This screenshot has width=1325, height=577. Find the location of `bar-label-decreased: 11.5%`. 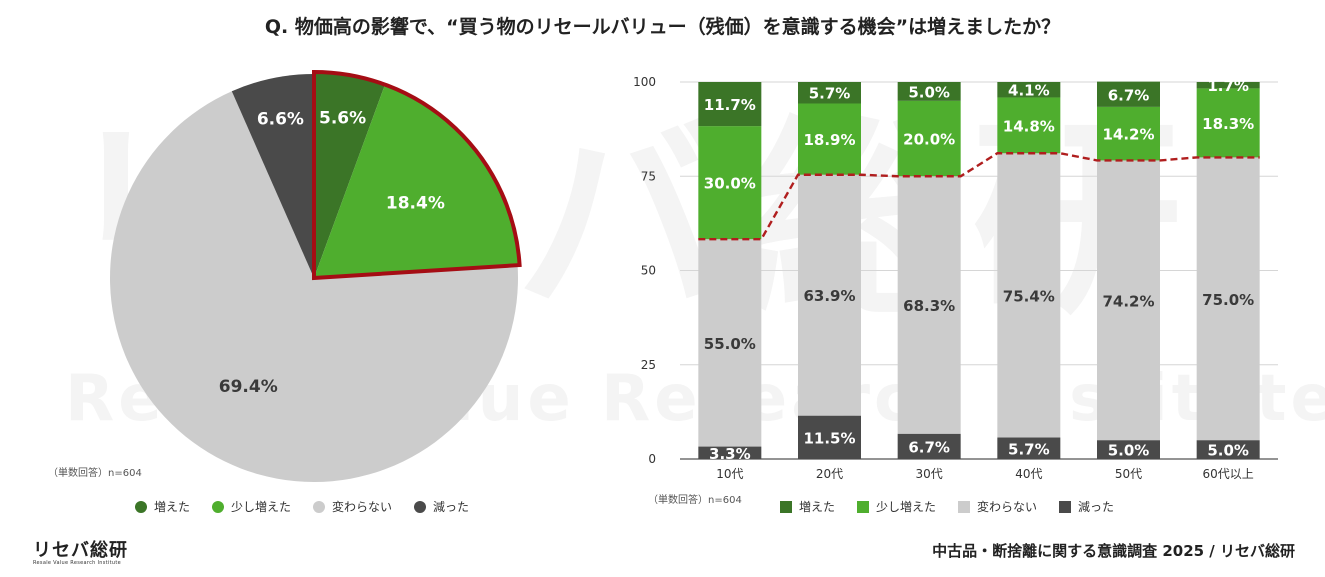

bar-label-decreased: 11.5% is located at coordinates (829, 438).